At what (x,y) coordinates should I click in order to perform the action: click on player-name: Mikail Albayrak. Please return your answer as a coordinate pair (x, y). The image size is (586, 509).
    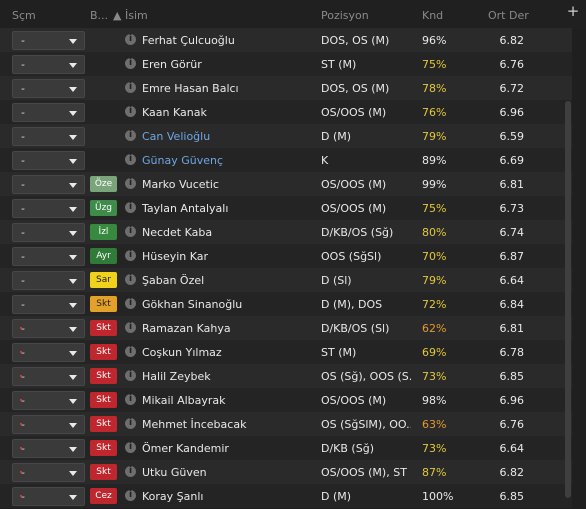
    Looking at the image, I should click on (184, 400).